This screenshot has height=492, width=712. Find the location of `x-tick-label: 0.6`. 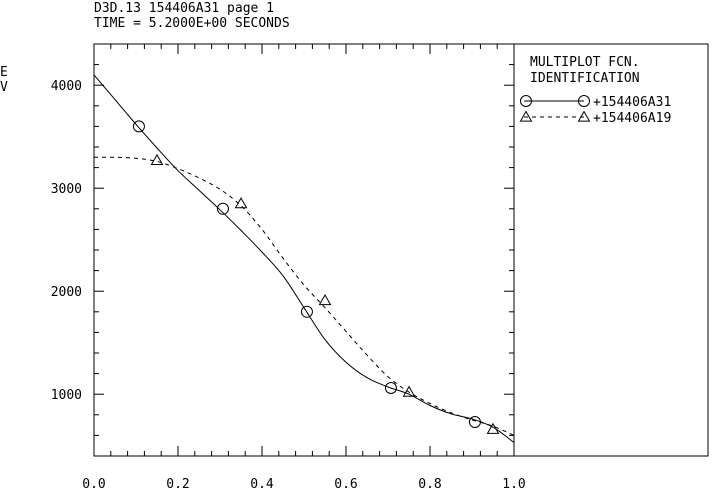

x-tick-label: 0.6 is located at coordinates (345, 484).